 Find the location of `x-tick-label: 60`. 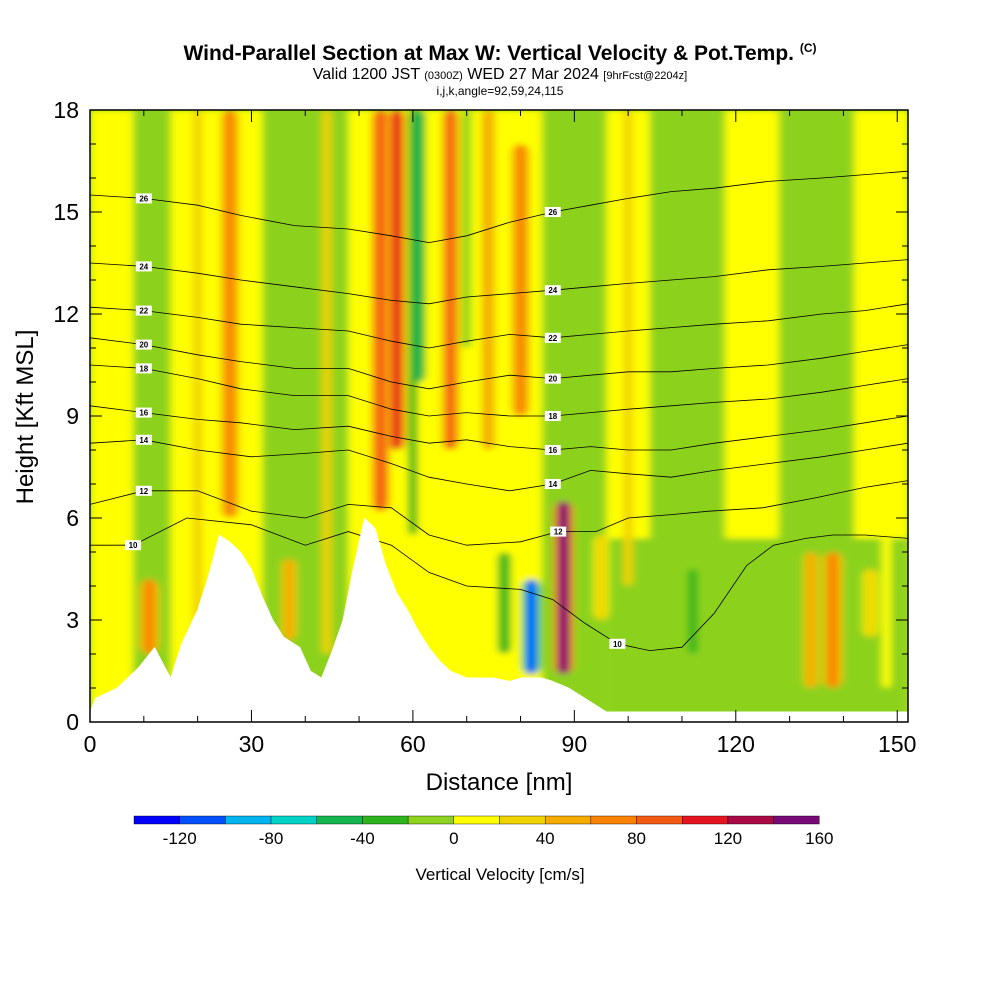

x-tick-label: 60 is located at coordinates (413, 744).